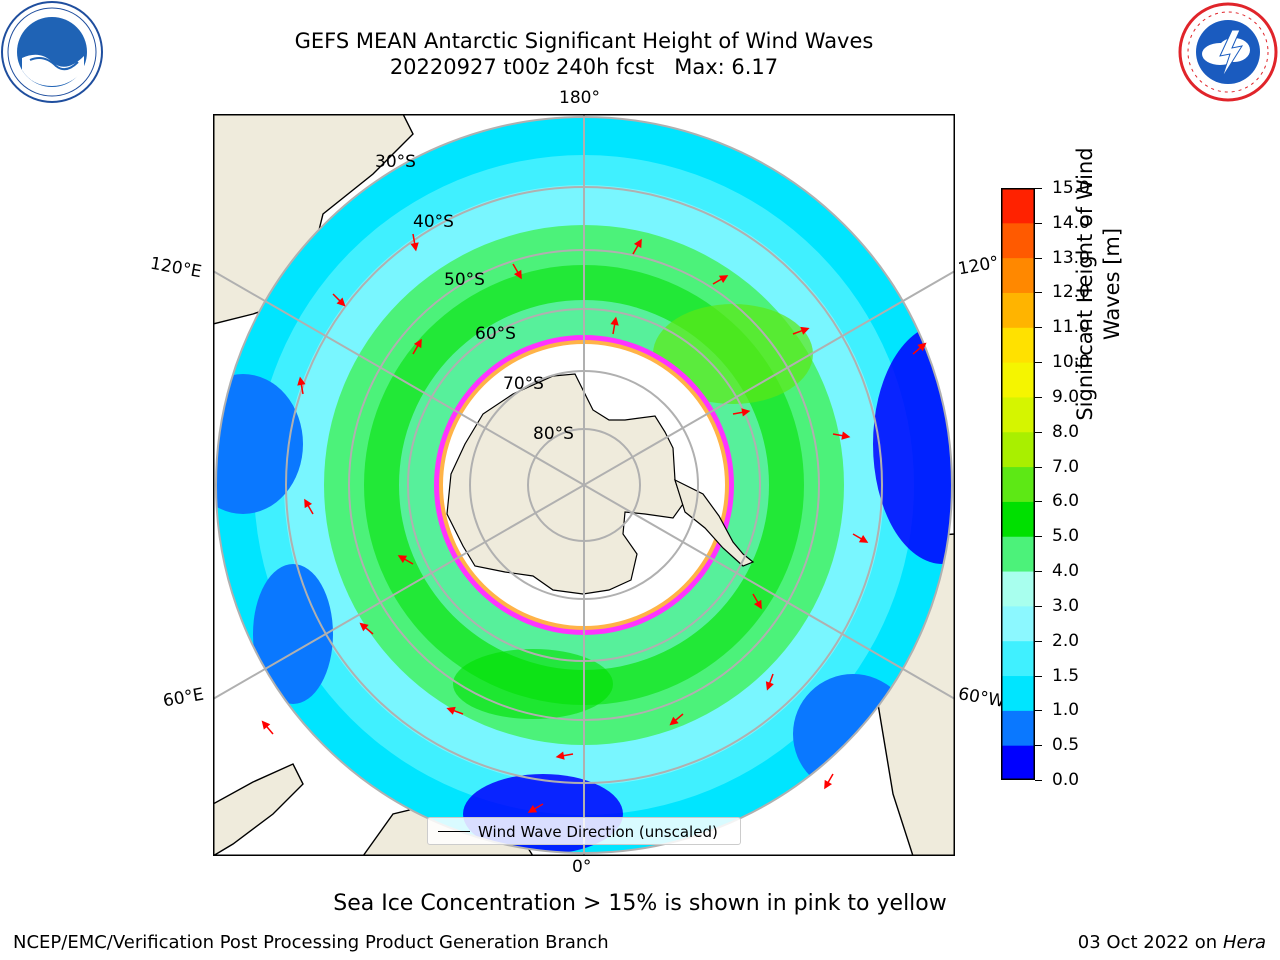 The height and width of the screenshot is (960, 1280). What do you see at coordinates (1066, 466) in the screenshot?
I see `colorbar-tick-label: 7.0` at bounding box center [1066, 466].